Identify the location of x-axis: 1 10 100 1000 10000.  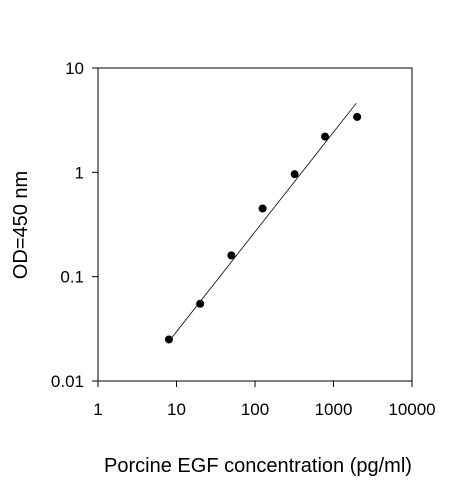
(264, 400).